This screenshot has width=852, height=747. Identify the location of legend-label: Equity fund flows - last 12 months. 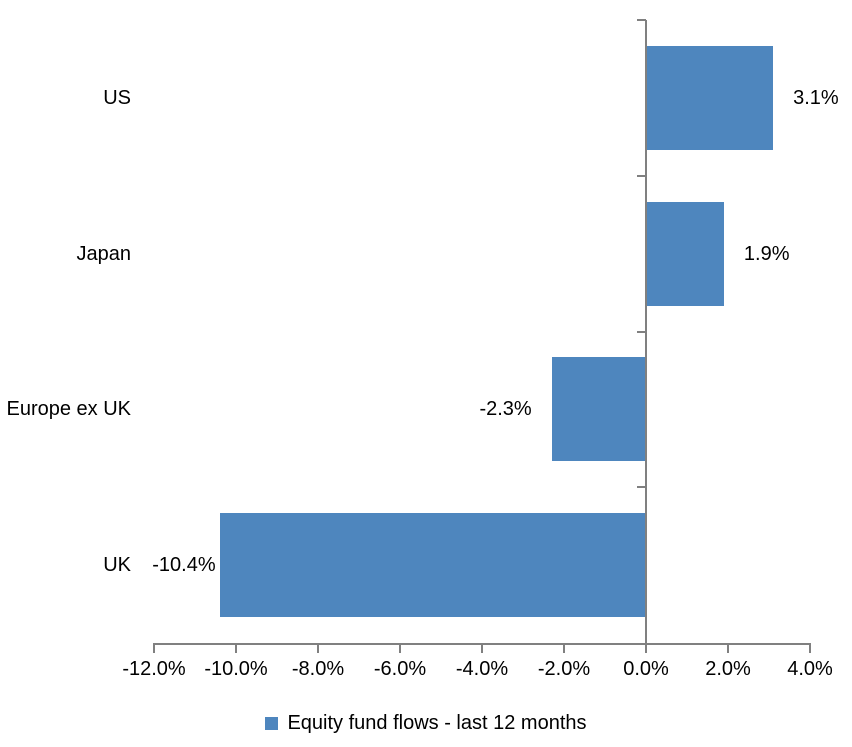
(437, 723).